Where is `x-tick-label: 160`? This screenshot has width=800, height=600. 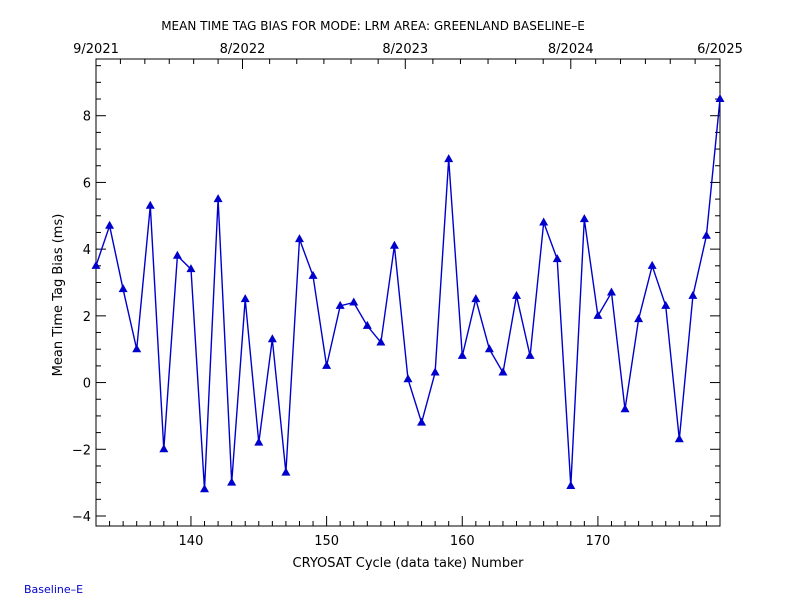 x-tick-label: 160 is located at coordinates (462, 541).